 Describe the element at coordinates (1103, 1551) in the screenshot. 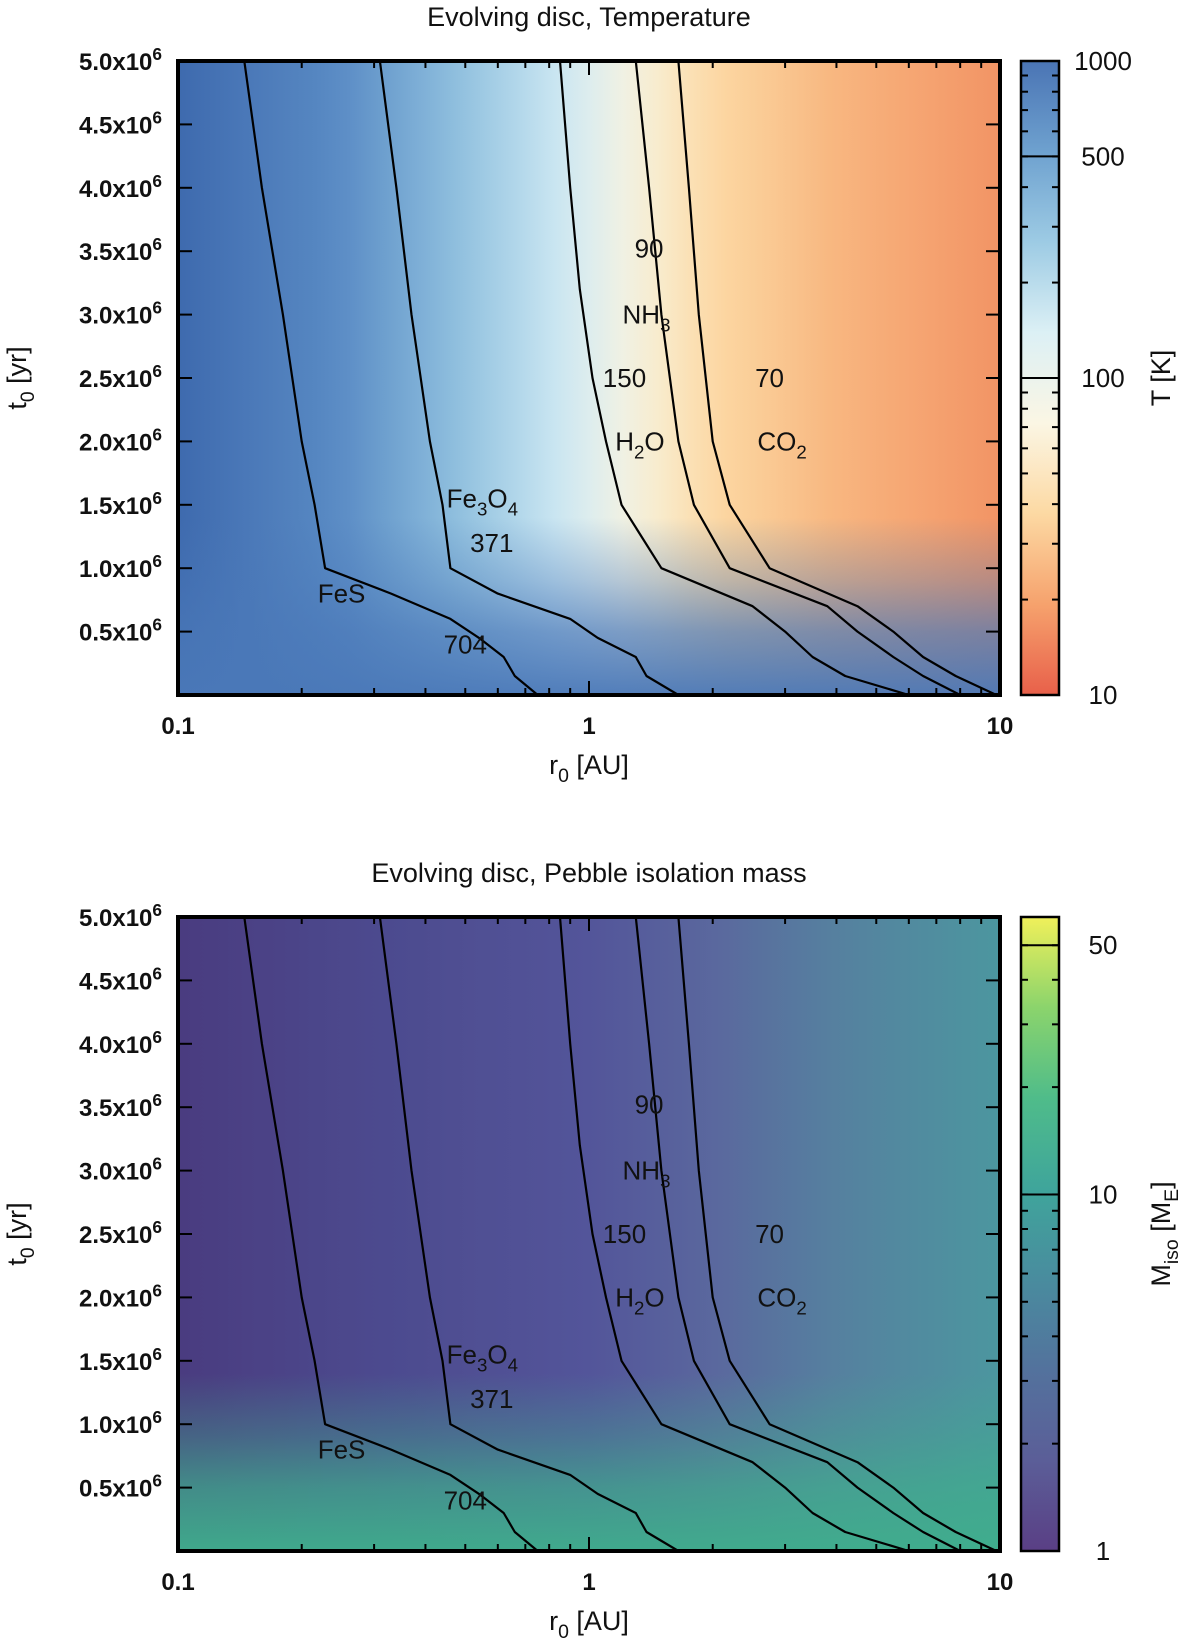

I see `colorbar-tick-label: 1` at that location.